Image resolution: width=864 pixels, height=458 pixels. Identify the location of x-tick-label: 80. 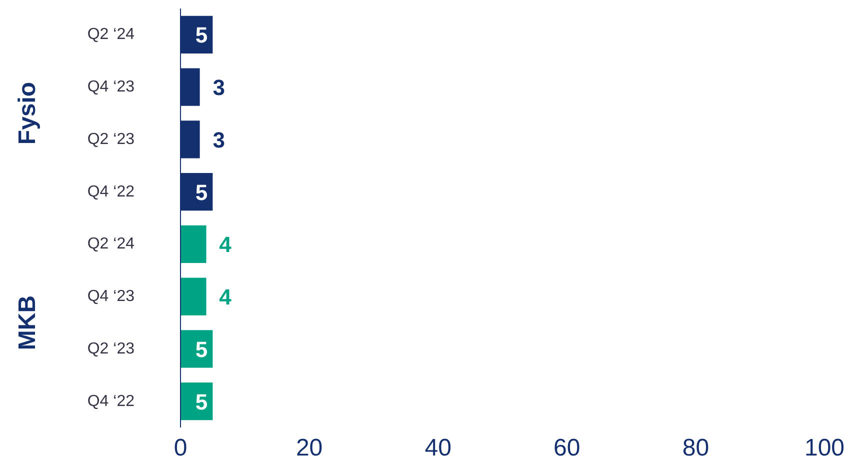
(696, 446).